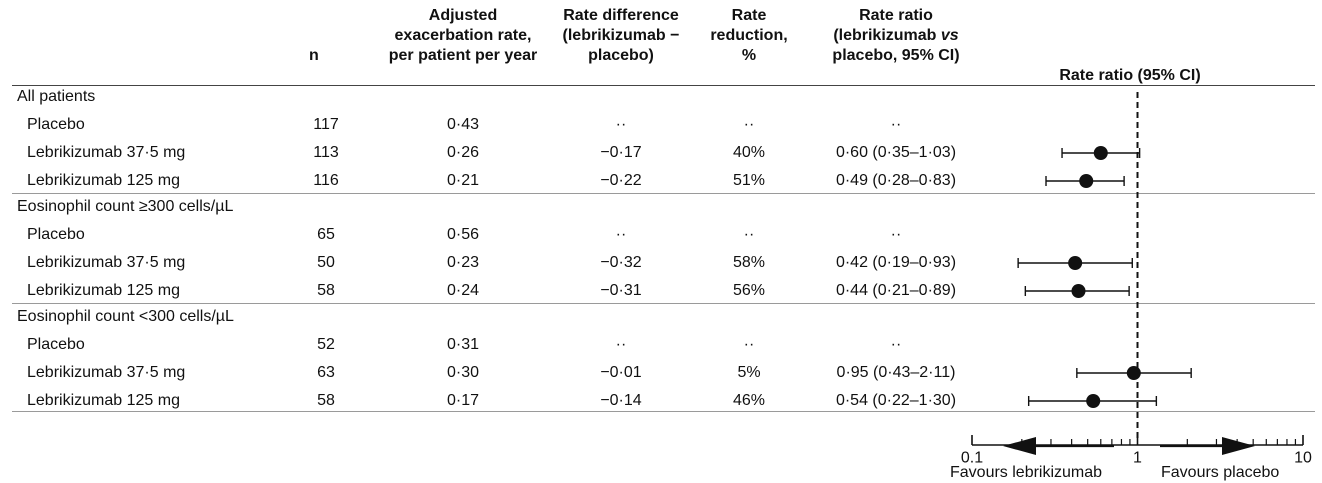 This screenshot has height=483, width=1322. Describe the element at coordinates (749, 180) in the screenshot. I see `cell-rate-reduction: 51%` at that location.